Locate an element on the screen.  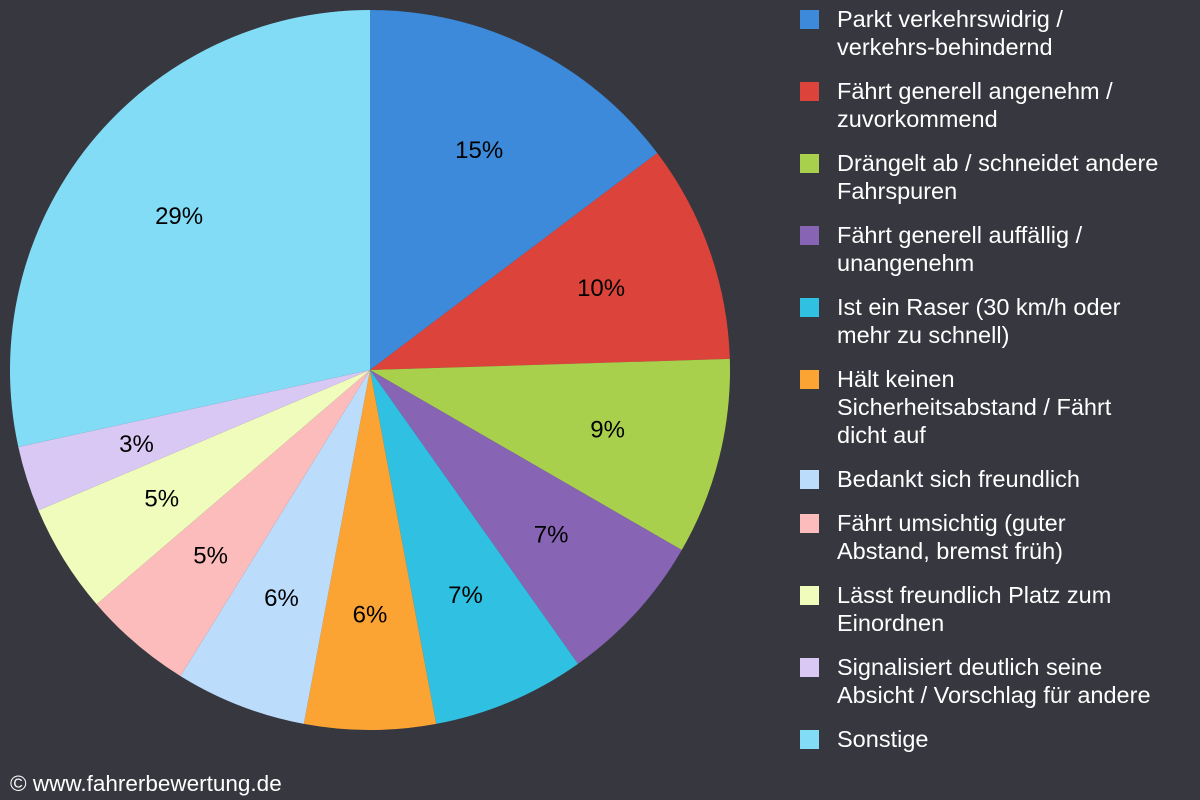
slice-label-1: 15% is located at coordinates (479, 150).